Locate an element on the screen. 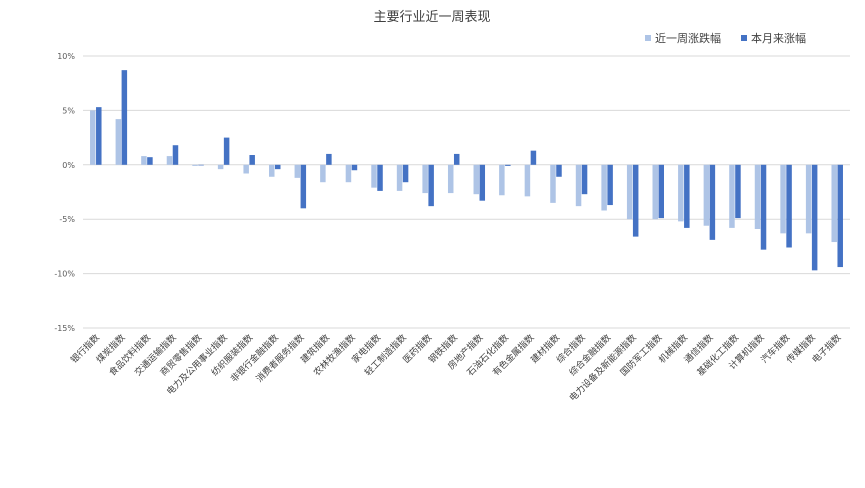 This screenshot has width=865, height=488. x-category-label: 农林牧渔指数 is located at coordinates (334, 355).